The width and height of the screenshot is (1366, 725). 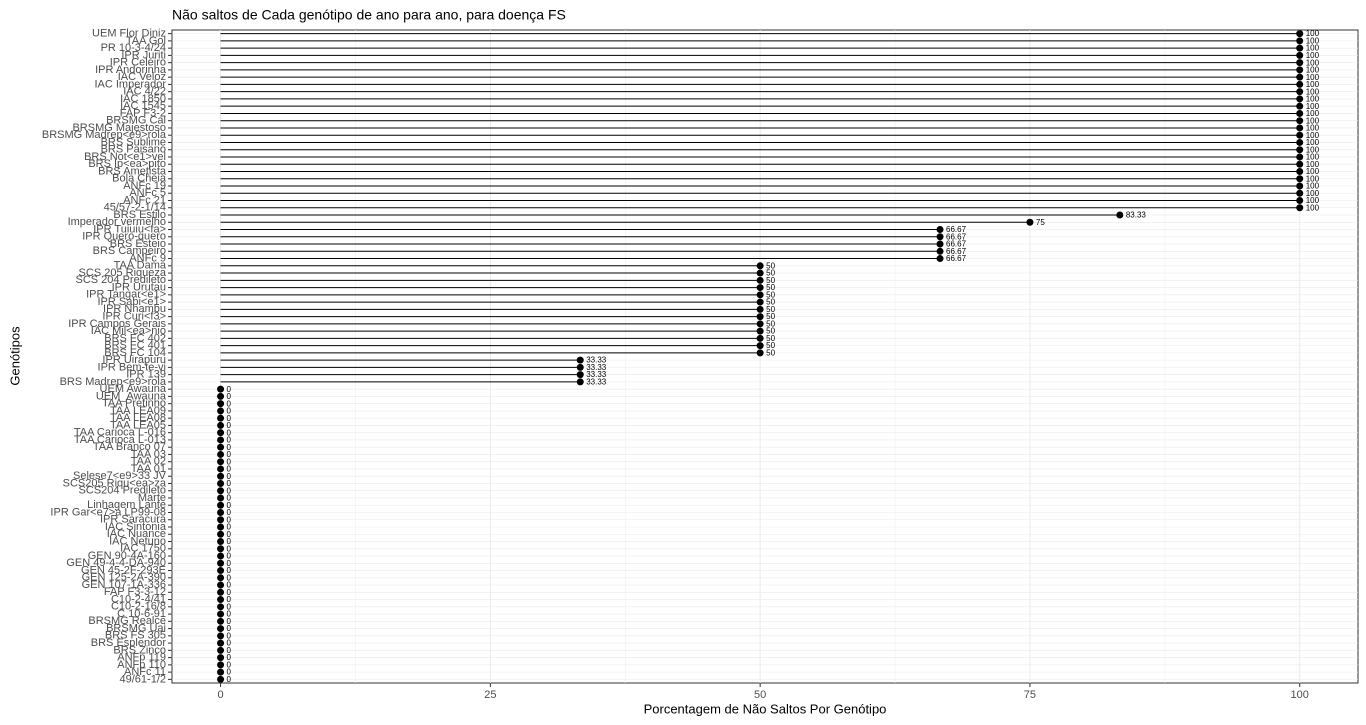 What do you see at coordinates (220, 695) in the screenshot?
I see `x-tick-label: 0` at bounding box center [220, 695].